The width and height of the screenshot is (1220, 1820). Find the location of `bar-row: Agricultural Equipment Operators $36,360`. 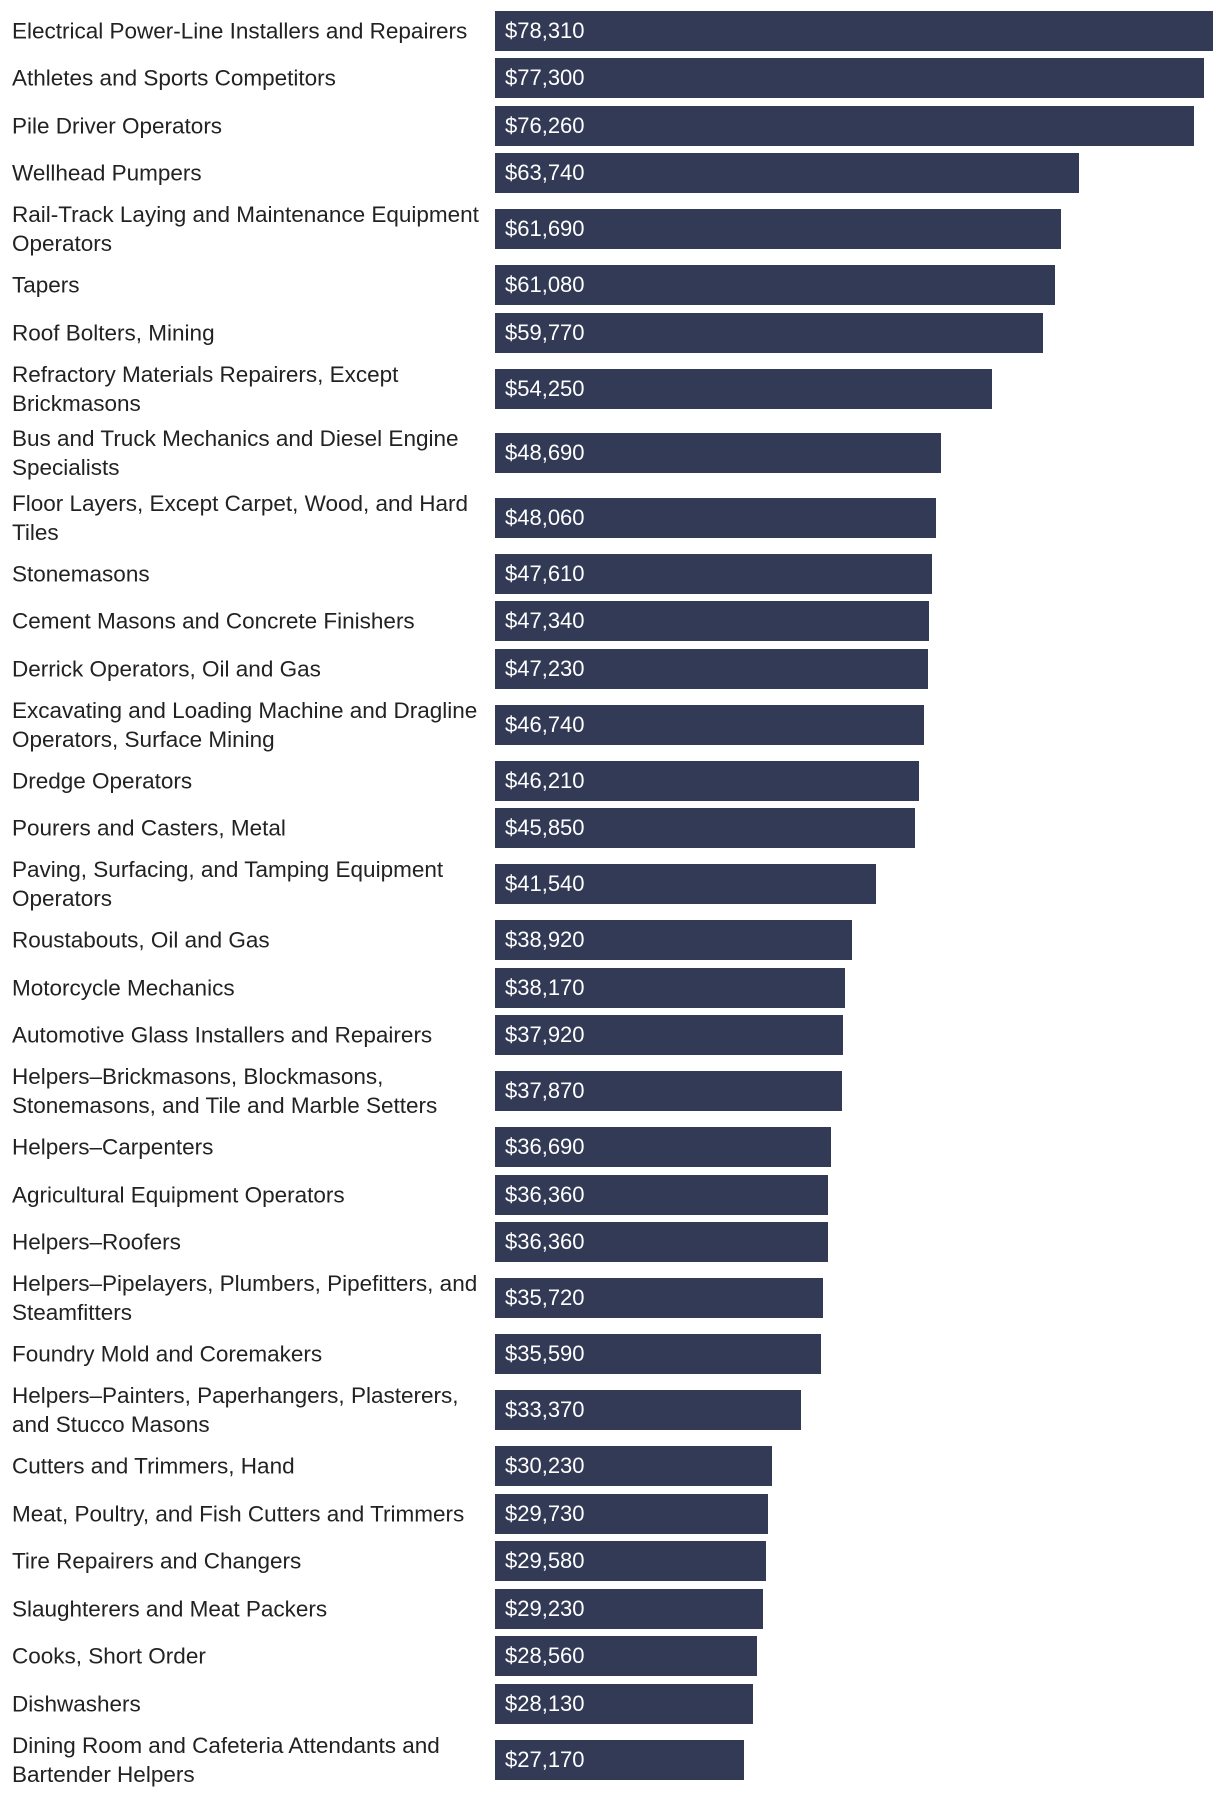

bar-row: Agricultural Equipment Operators $36,360 is located at coordinates (610, 1195).